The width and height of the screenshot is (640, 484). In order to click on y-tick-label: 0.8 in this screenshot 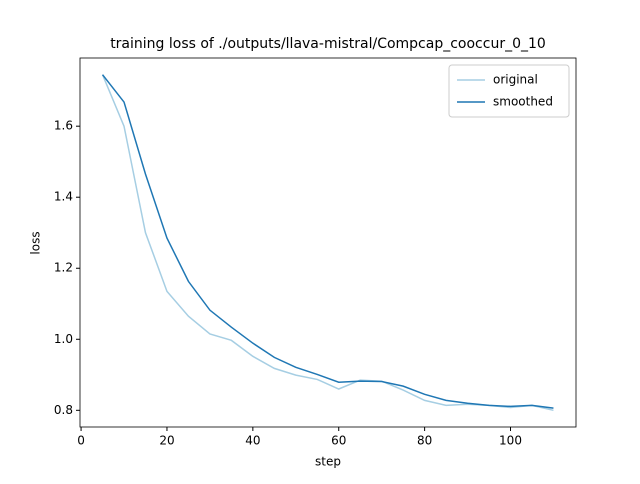, I will do `click(63, 410)`.